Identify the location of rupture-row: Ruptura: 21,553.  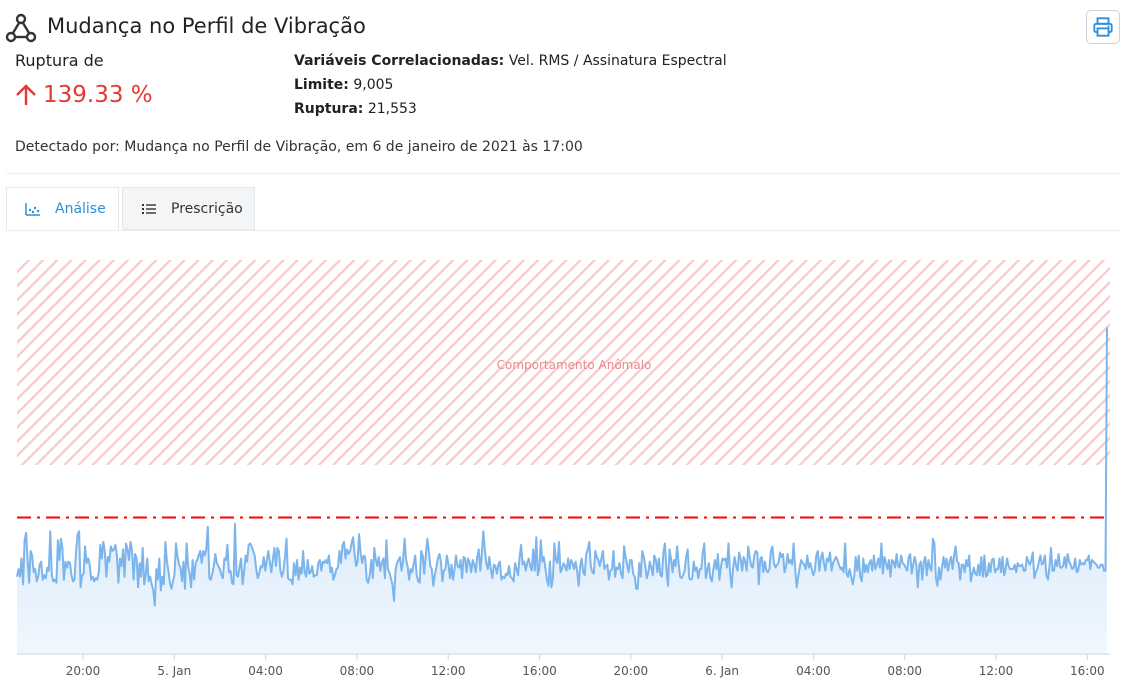
(510, 109).